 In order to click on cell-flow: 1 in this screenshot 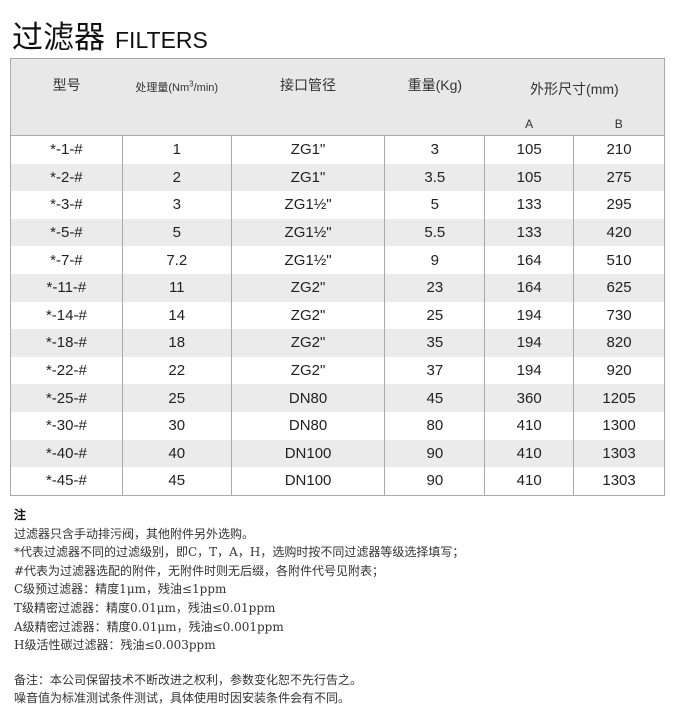, I will do `click(176, 149)`.